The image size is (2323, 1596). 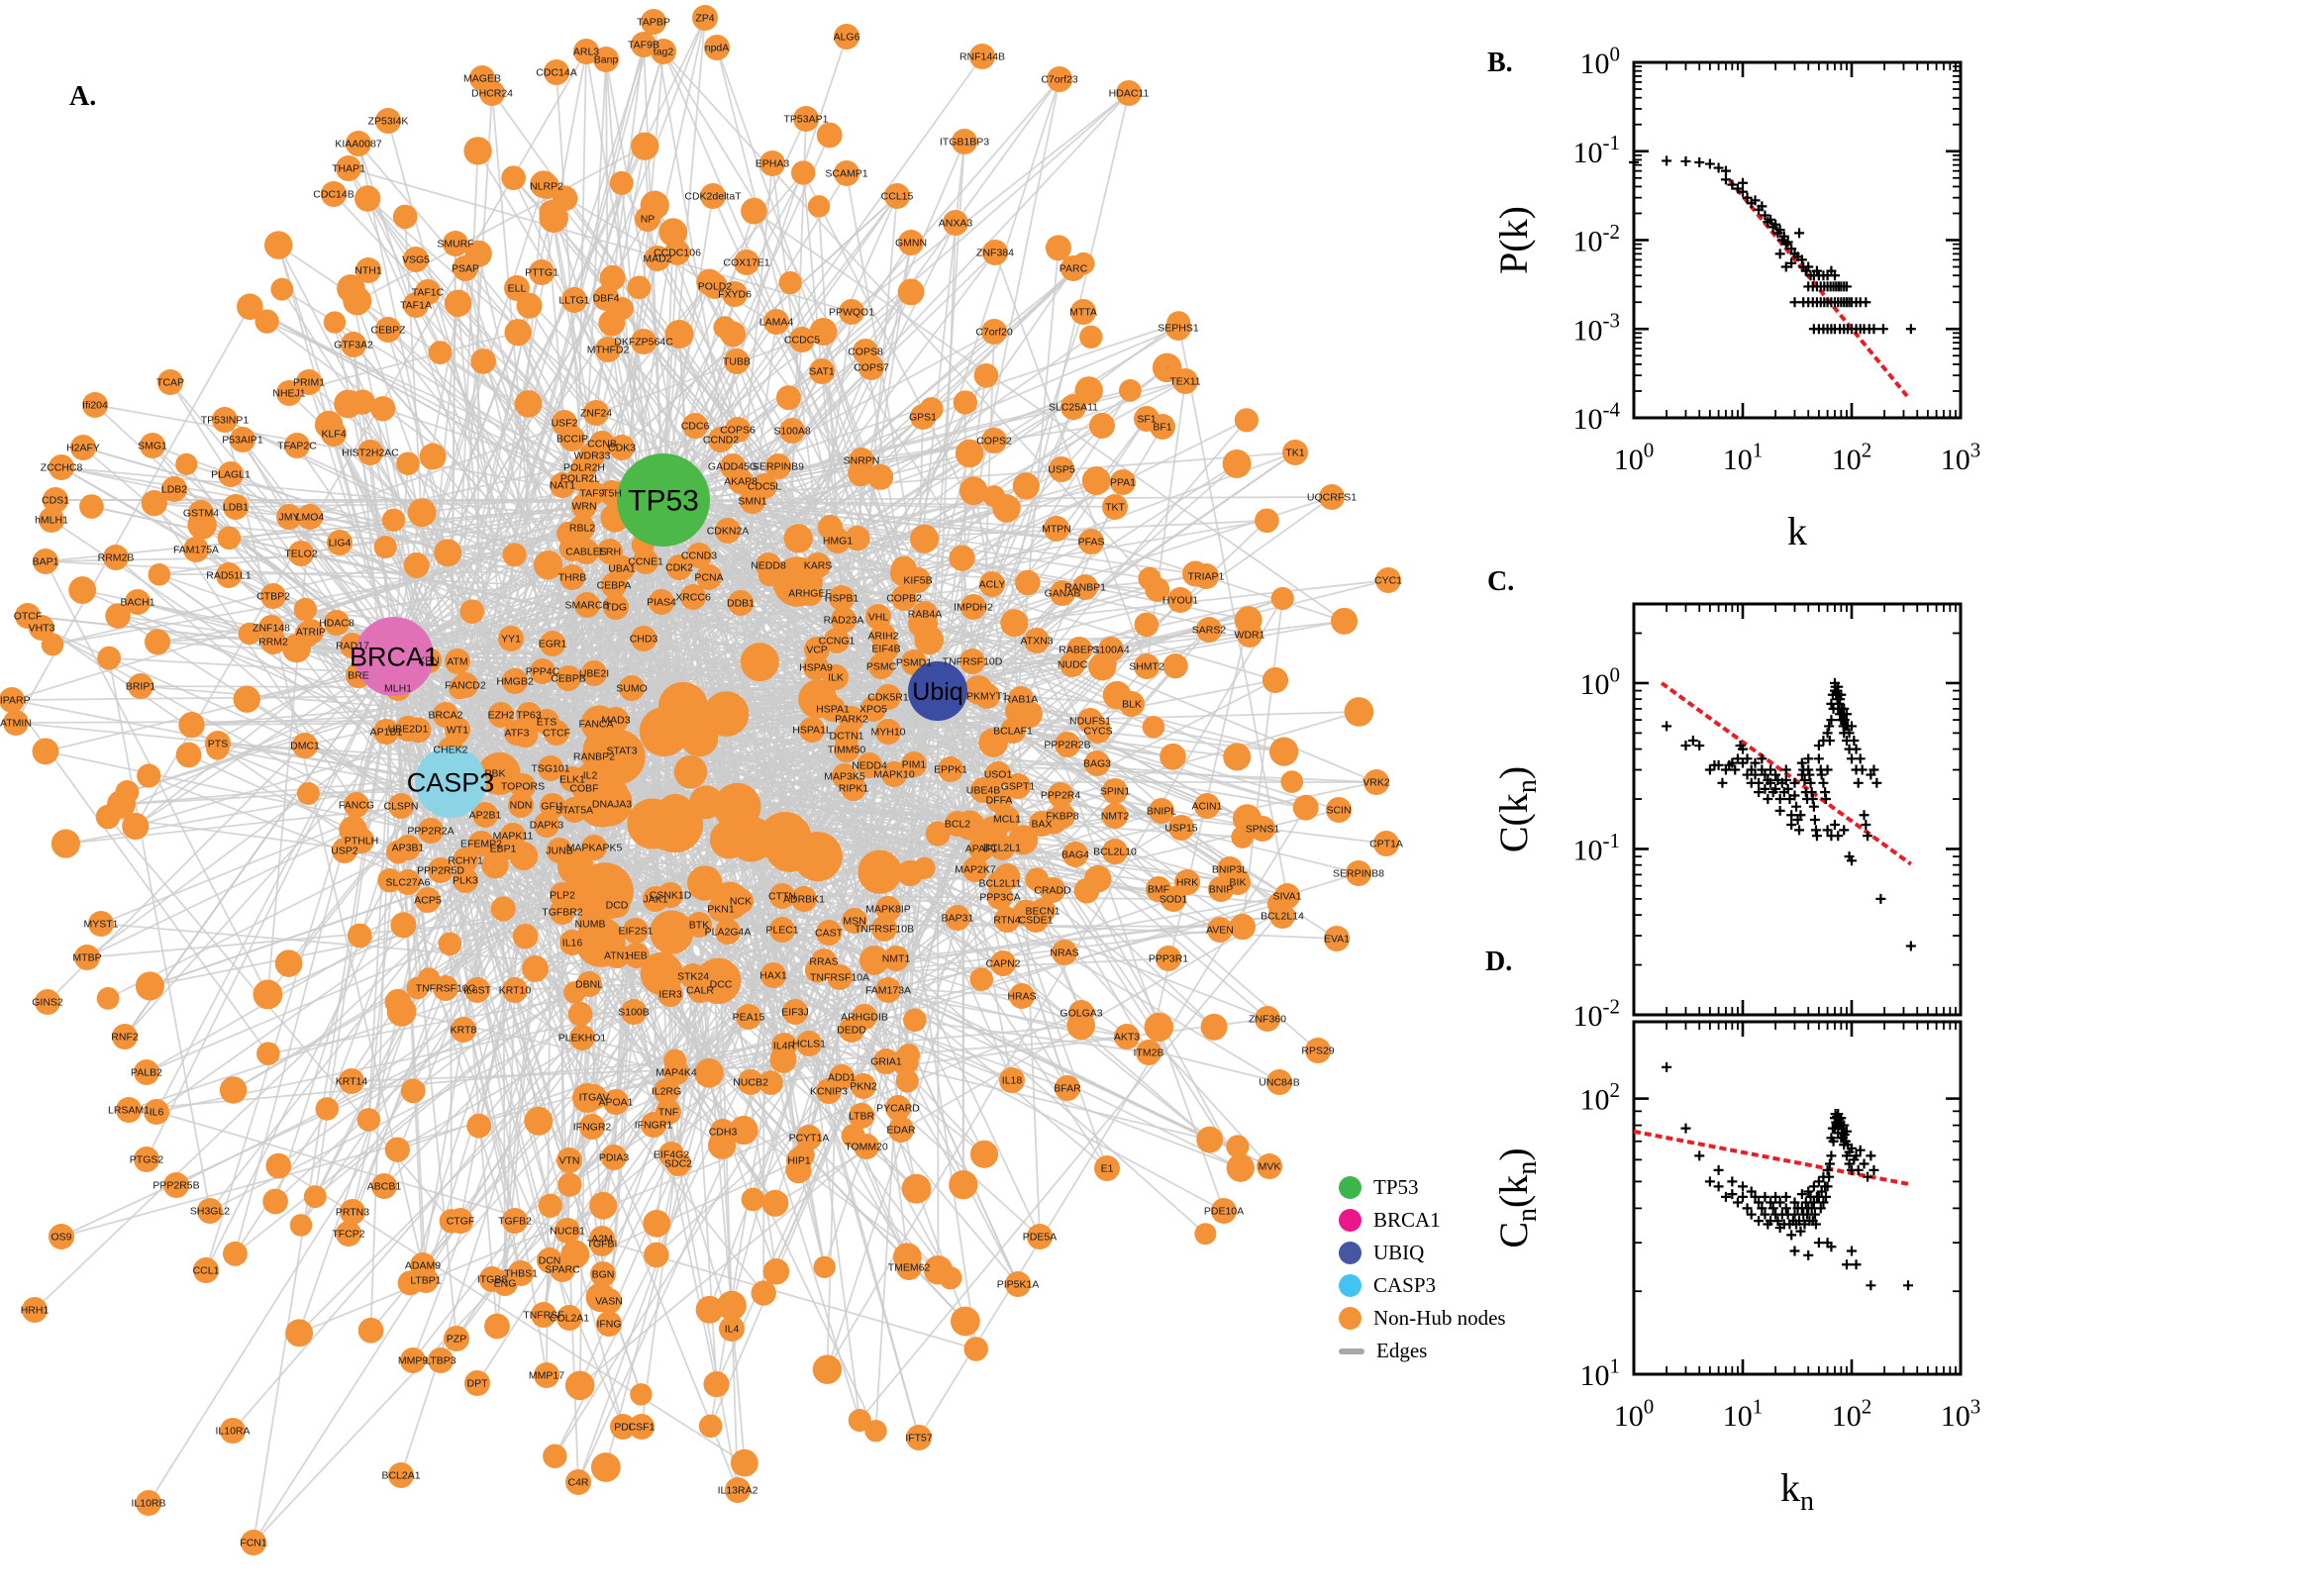 What do you see at coordinates (1961, 1413) in the screenshot?
I see `svg-text: 10³` at bounding box center [1961, 1413].